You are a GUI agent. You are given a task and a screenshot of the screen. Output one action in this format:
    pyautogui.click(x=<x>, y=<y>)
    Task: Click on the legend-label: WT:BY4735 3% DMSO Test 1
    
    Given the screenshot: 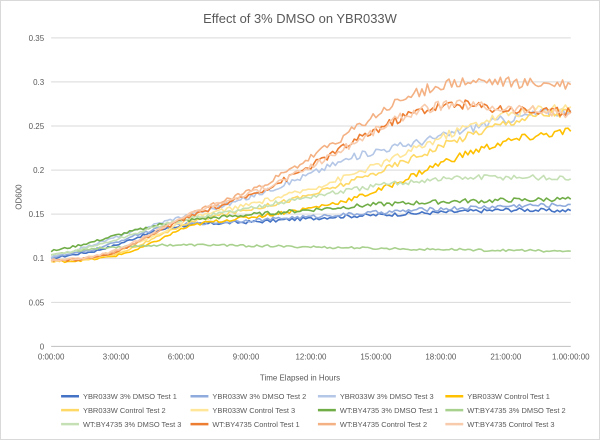 What is the action you would take?
    pyautogui.click(x=389, y=410)
    